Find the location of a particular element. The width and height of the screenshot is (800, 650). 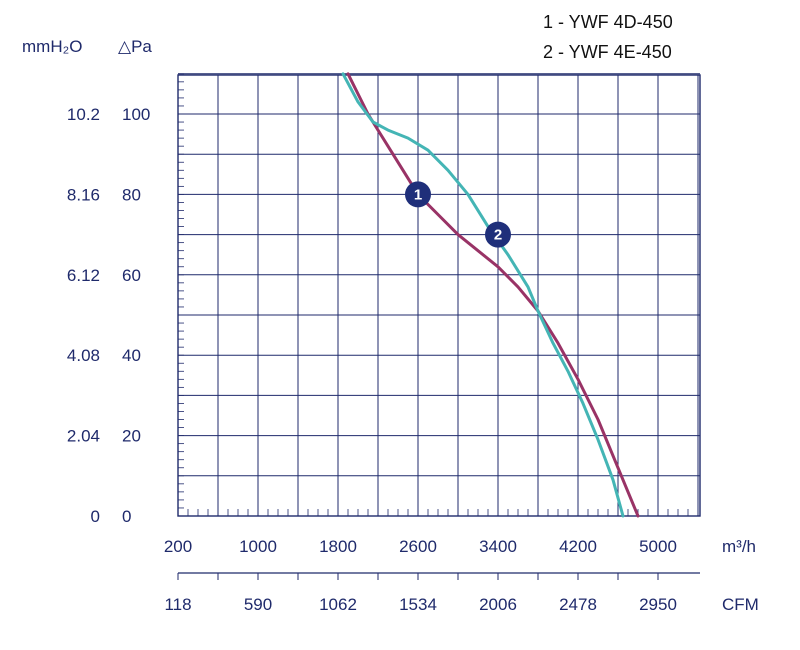

y-mm-tick-label: 6.12 is located at coordinates (83, 275).